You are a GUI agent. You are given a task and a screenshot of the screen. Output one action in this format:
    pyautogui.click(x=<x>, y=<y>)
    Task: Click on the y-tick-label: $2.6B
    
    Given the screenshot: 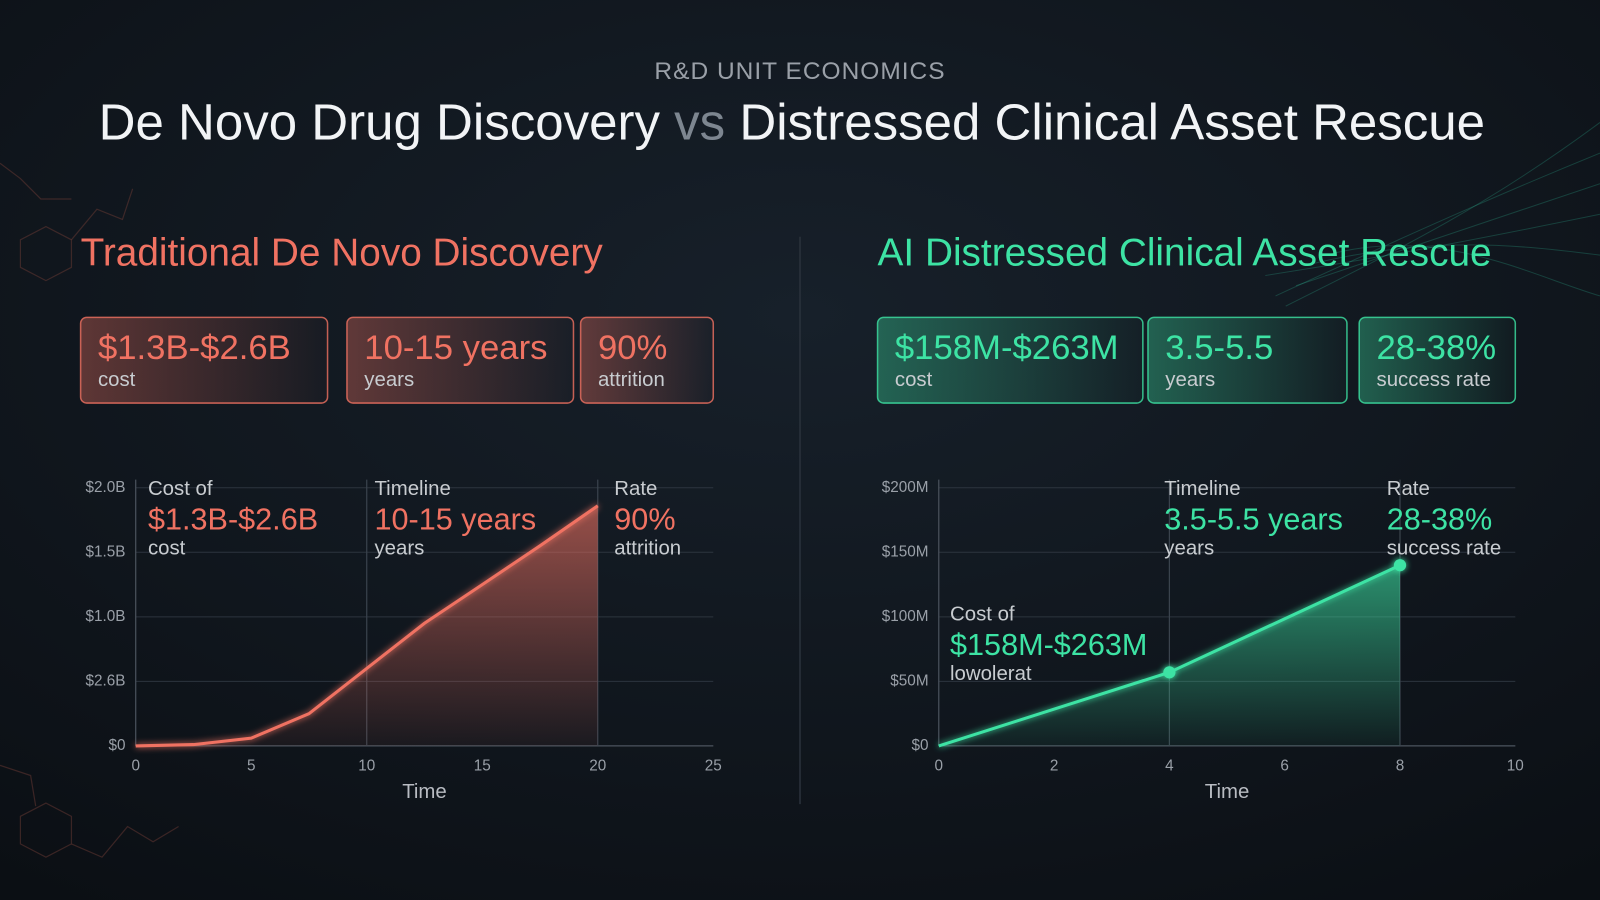 What is the action you would take?
    pyautogui.click(x=106, y=680)
    